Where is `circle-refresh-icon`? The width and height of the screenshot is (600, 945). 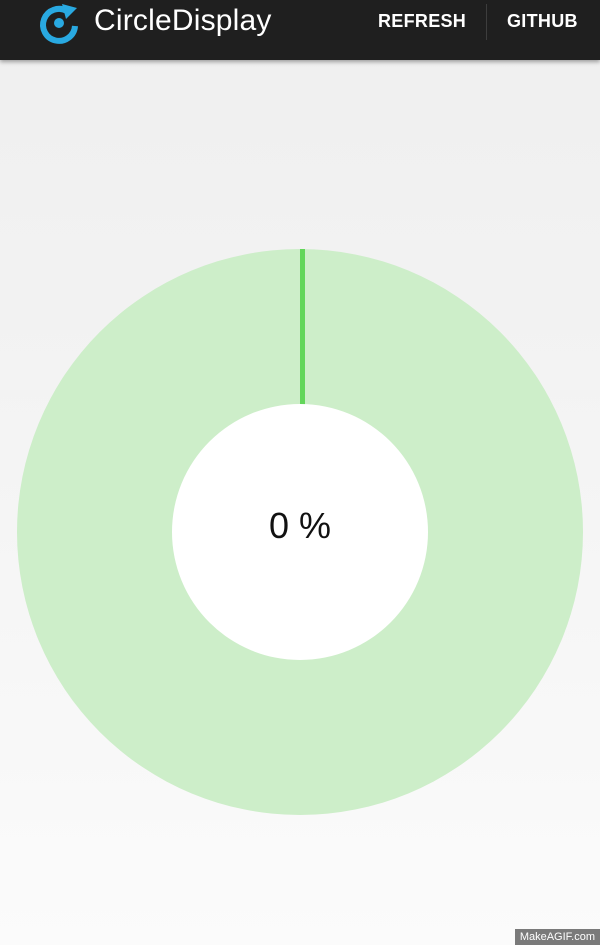
circle-refresh-icon is located at coordinates (59, 23).